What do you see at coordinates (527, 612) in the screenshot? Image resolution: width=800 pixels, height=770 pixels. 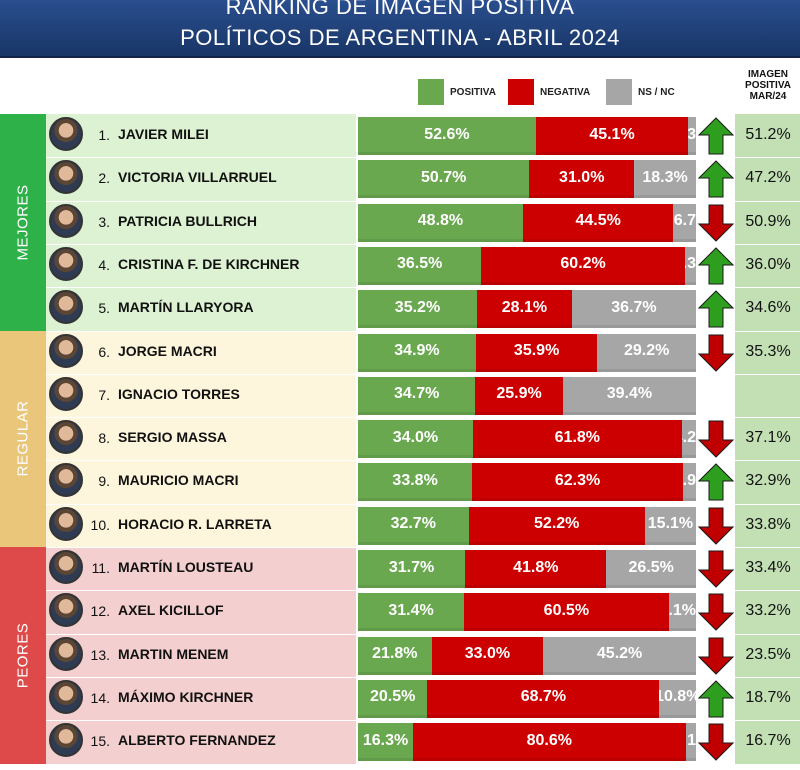 I see `stacked-bar: 31.4%60.5%8.1%` at bounding box center [527, 612].